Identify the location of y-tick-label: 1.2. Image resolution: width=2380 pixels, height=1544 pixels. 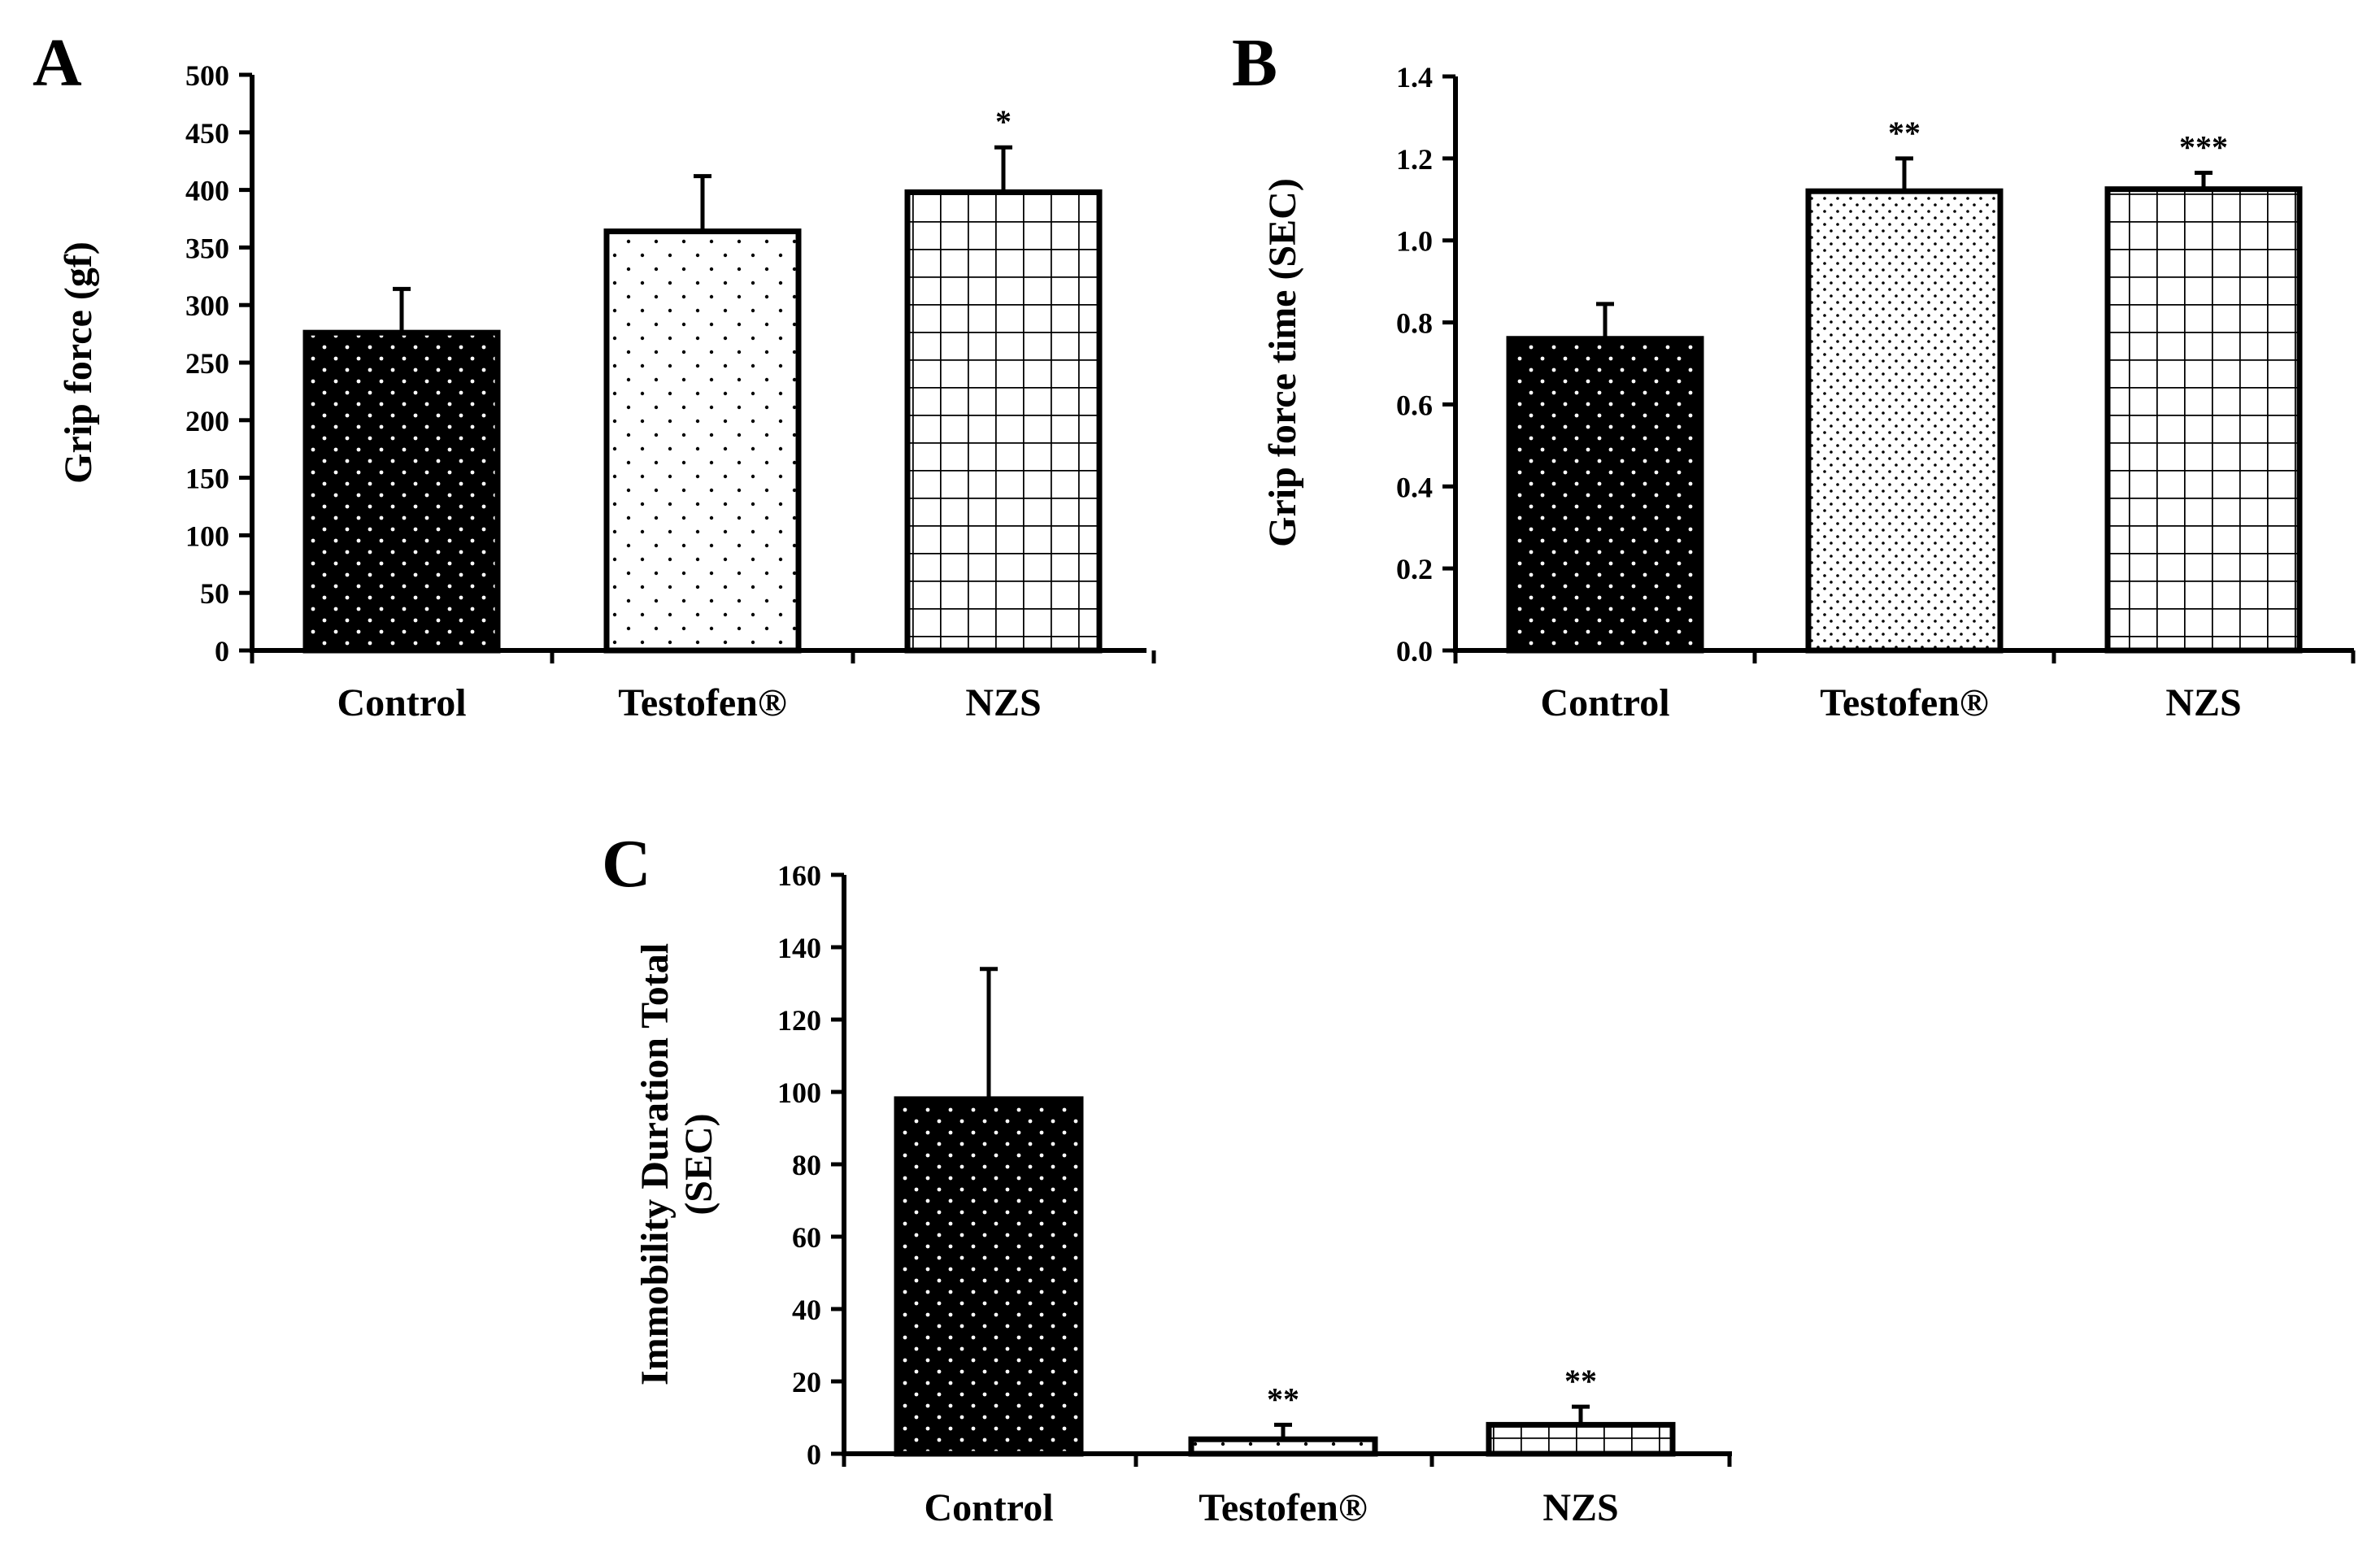
(1415, 159).